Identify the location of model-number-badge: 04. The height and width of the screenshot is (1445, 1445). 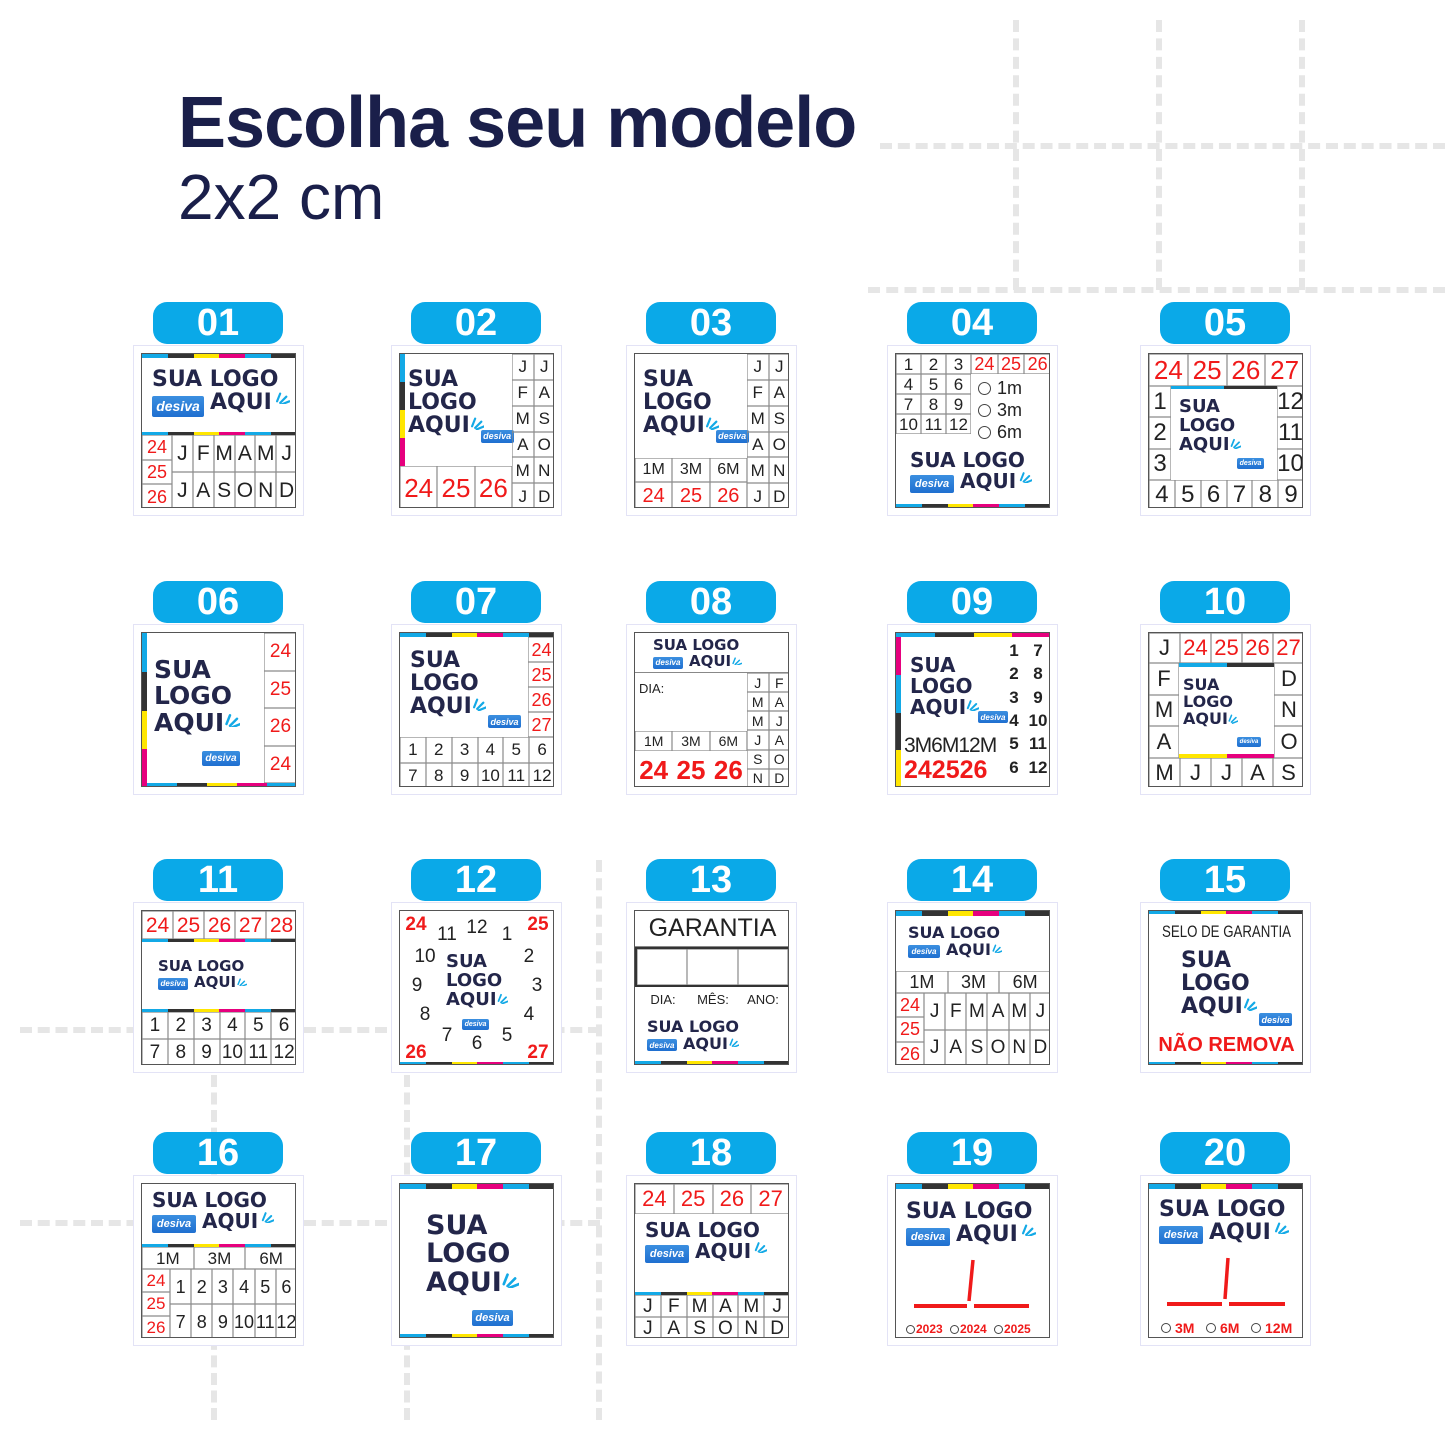
(972, 323).